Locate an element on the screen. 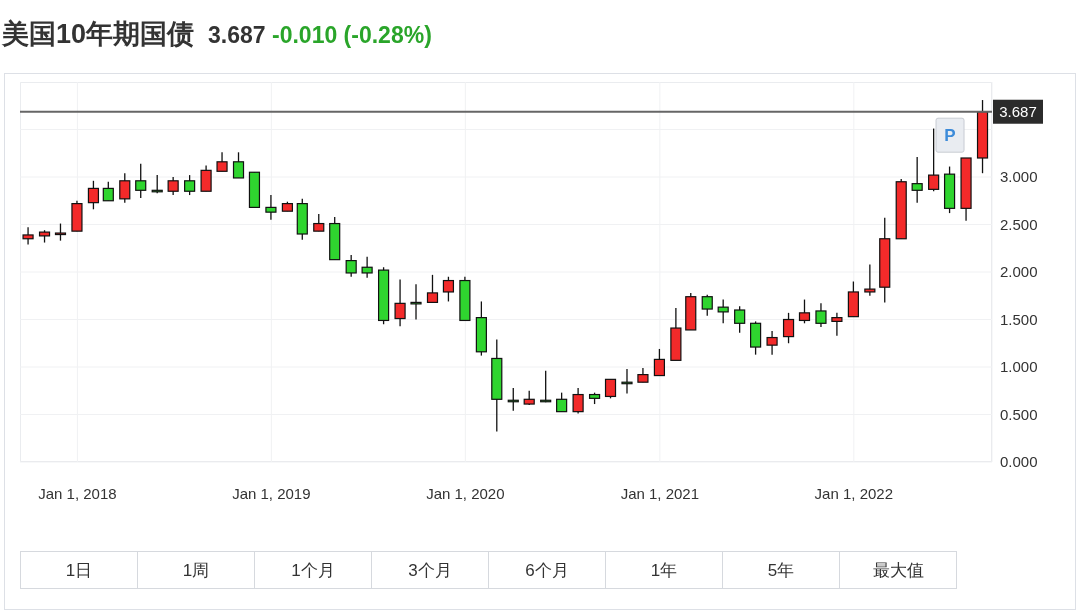  y-tick-label: 0.000 is located at coordinates (1019, 462).